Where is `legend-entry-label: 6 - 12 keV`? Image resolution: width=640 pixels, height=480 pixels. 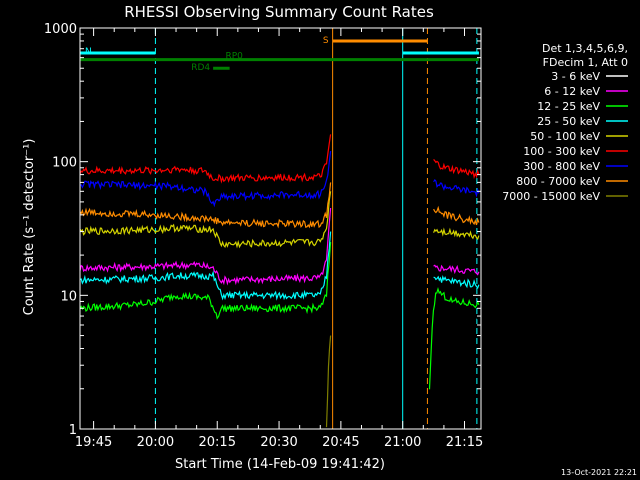 legend-entry-label: 6 - 12 keV is located at coordinates (572, 91).